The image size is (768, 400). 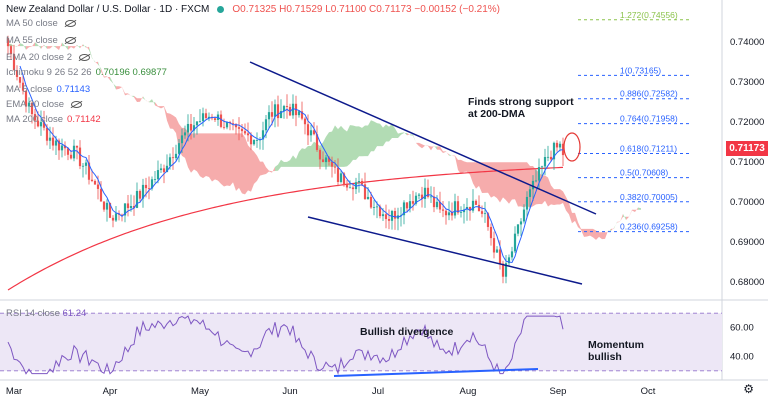 I want to click on rsi-legend: RSI 14 close 61.24, so click(x=46, y=313).